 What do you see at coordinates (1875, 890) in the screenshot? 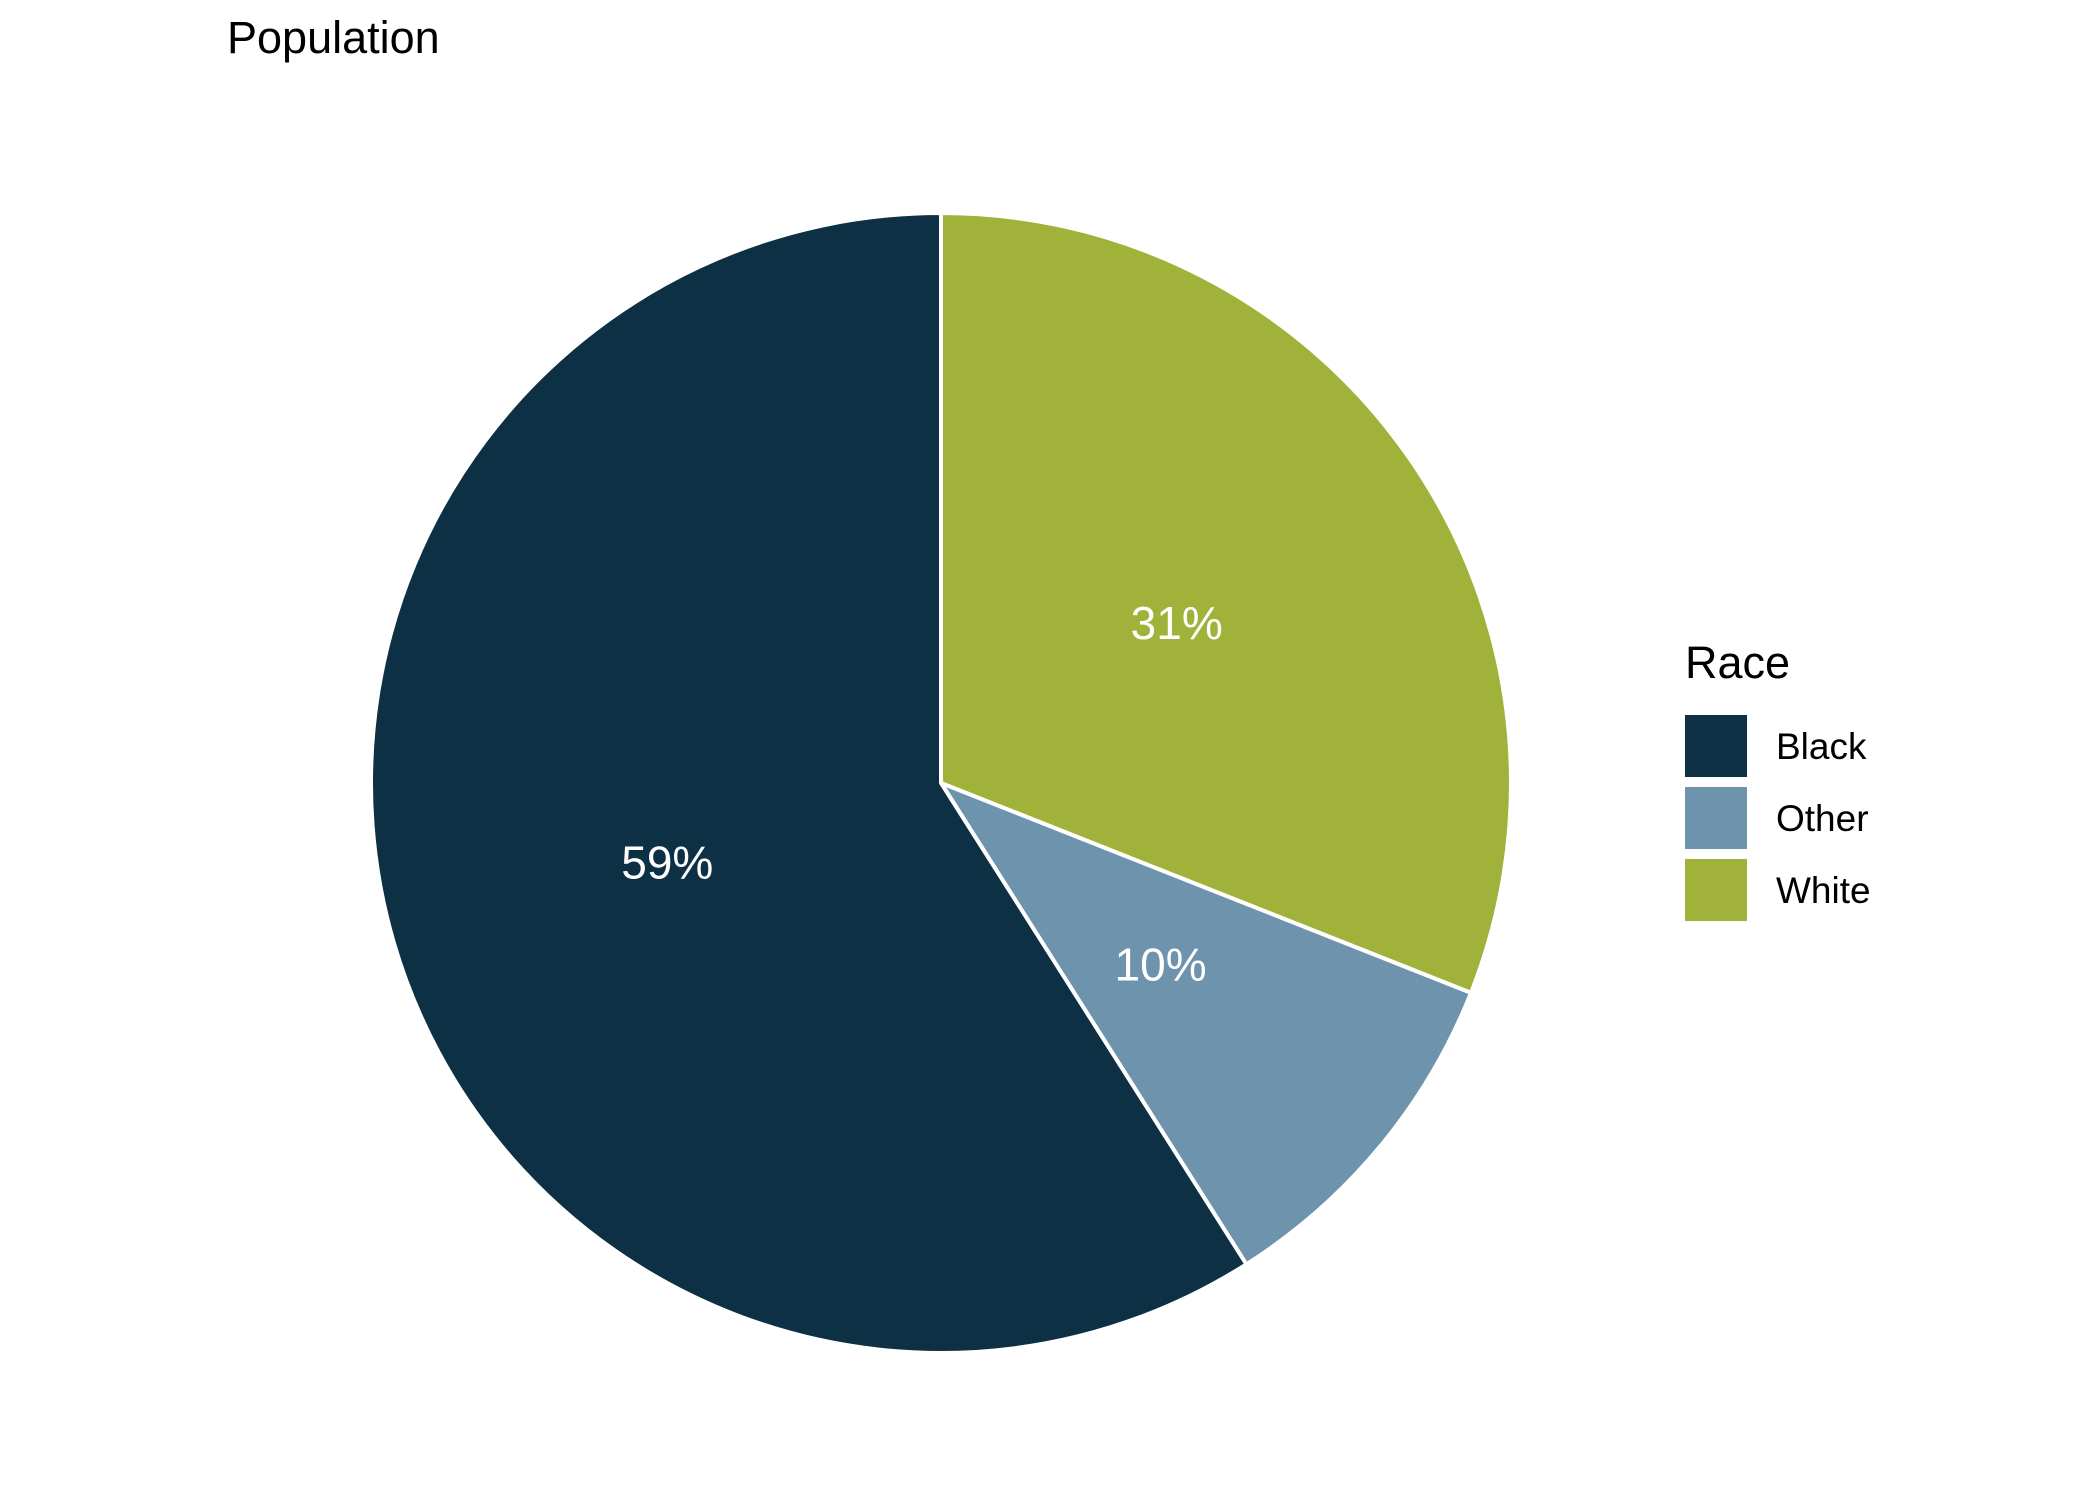
I see `legend-item-white: White` at bounding box center [1875, 890].